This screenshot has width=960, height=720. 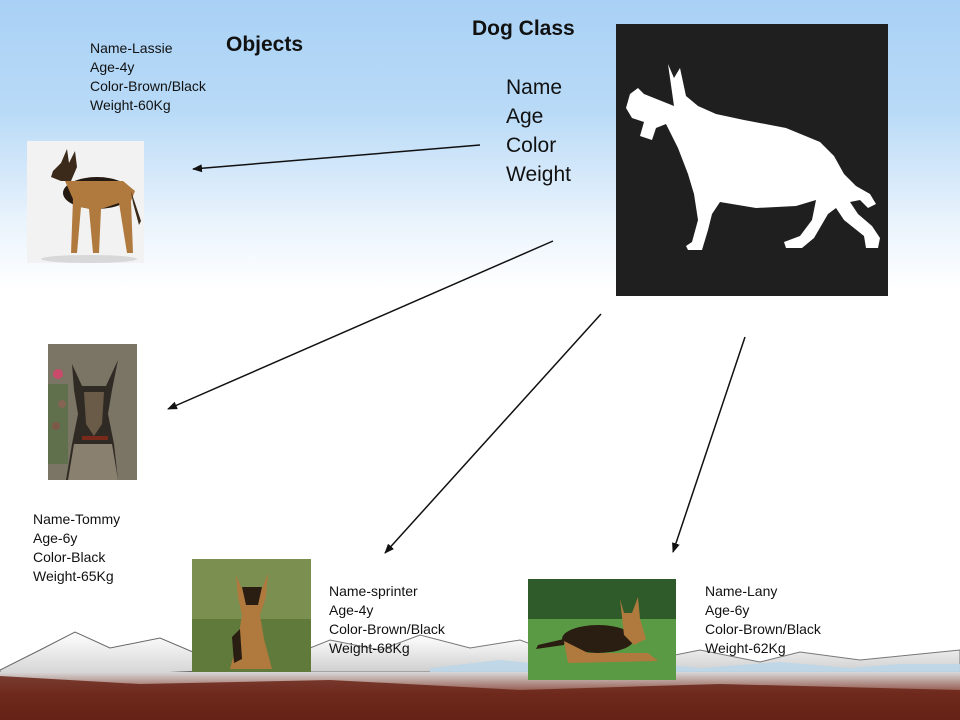 I want to click on arrow-to-tommy, so click(x=360, y=325).